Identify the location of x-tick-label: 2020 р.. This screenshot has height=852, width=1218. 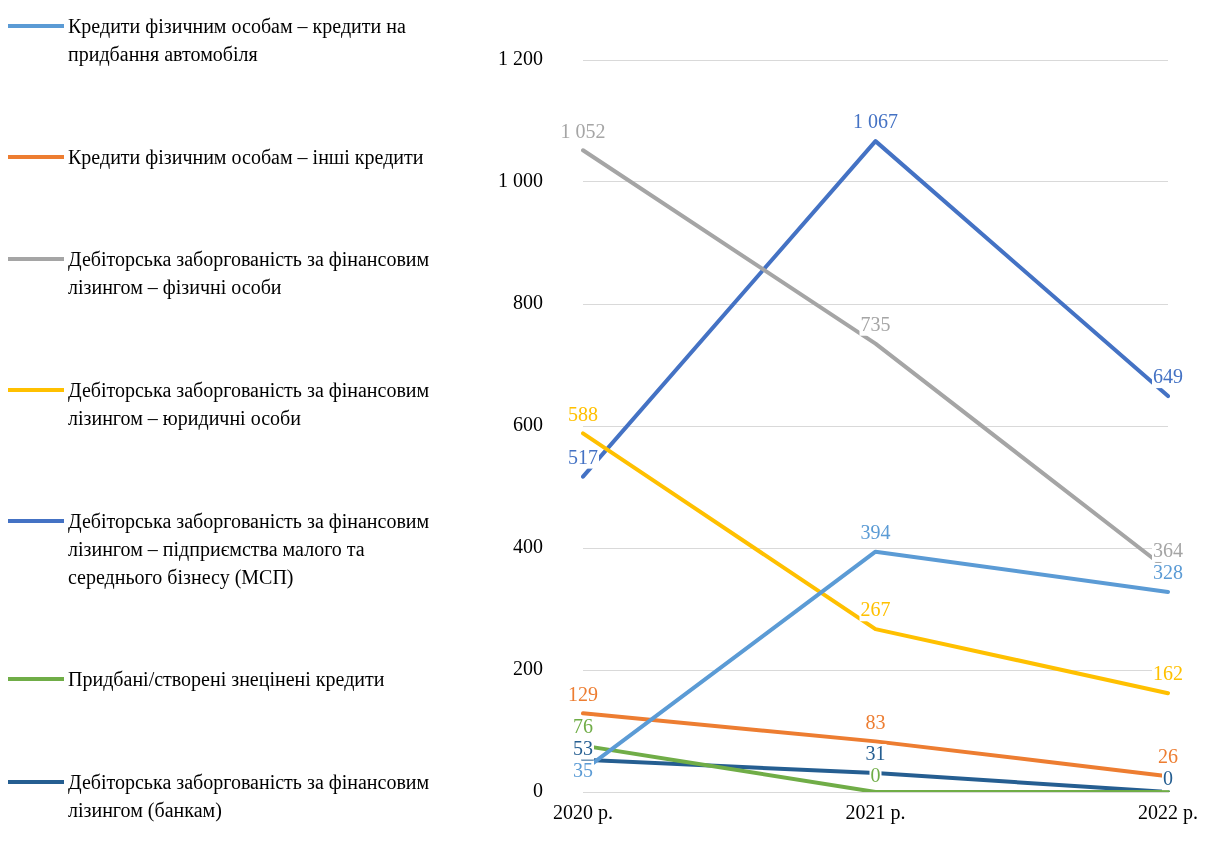
(583, 813).